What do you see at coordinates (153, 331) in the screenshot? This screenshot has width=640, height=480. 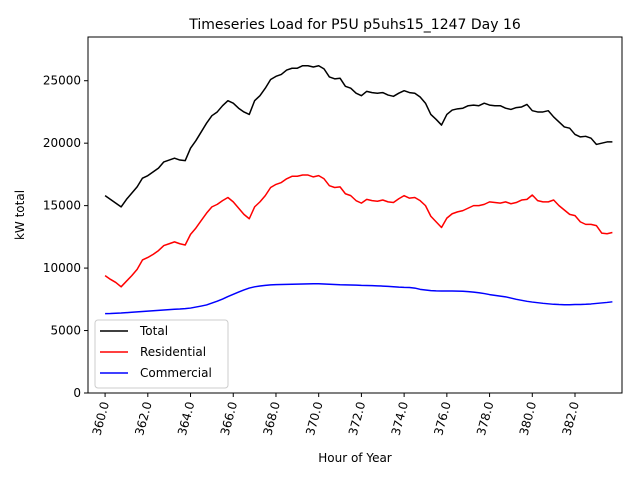 I see `legend-label-total: Total` at bounding box center [153, 331].